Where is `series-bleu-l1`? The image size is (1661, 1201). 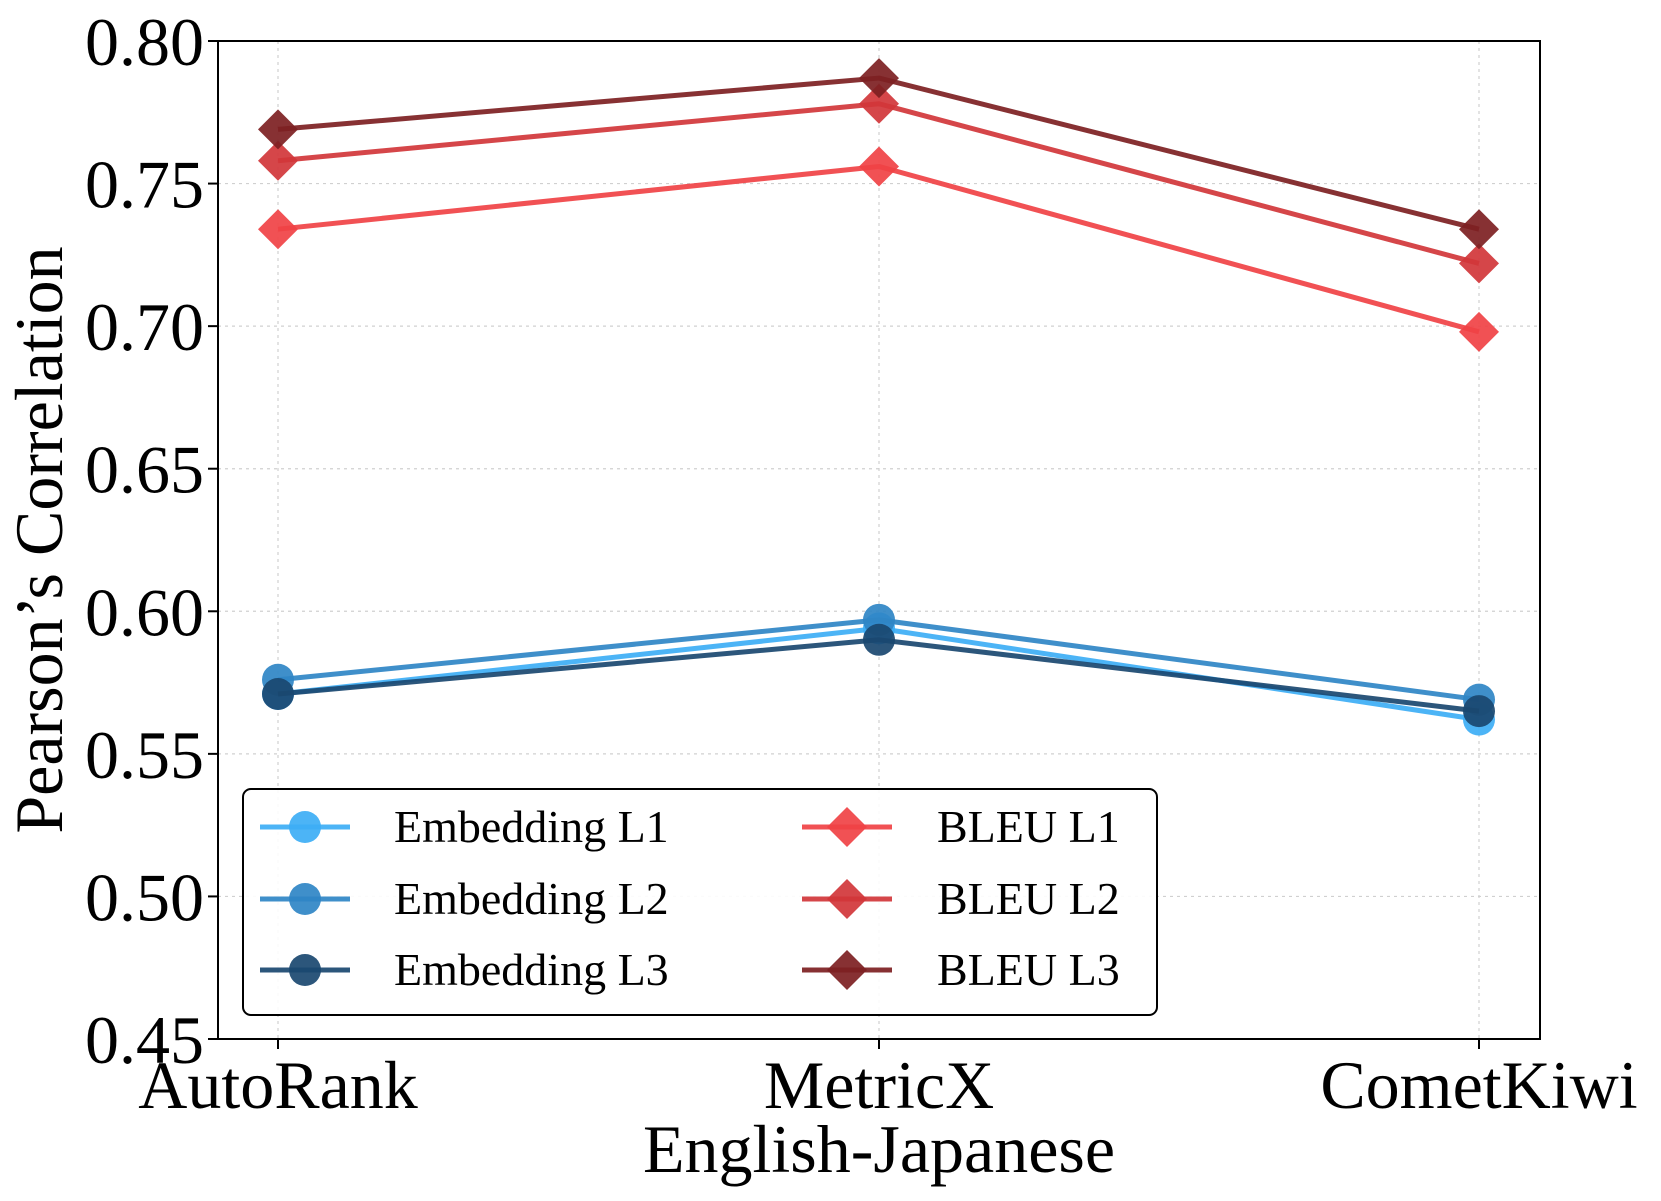 series-bleu-l1 is located at coordinates (878, 249).